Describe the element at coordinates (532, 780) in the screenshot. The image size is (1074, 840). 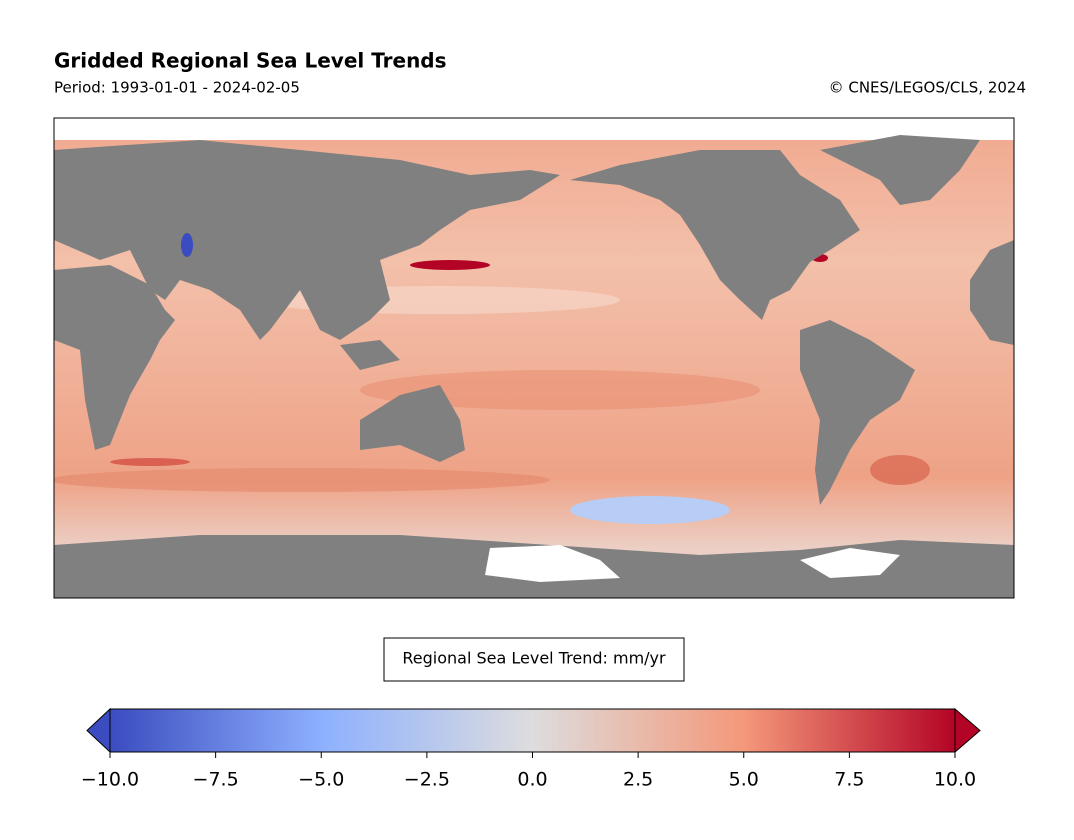
I see `colorbar-tick-label: 0.0` at that location.